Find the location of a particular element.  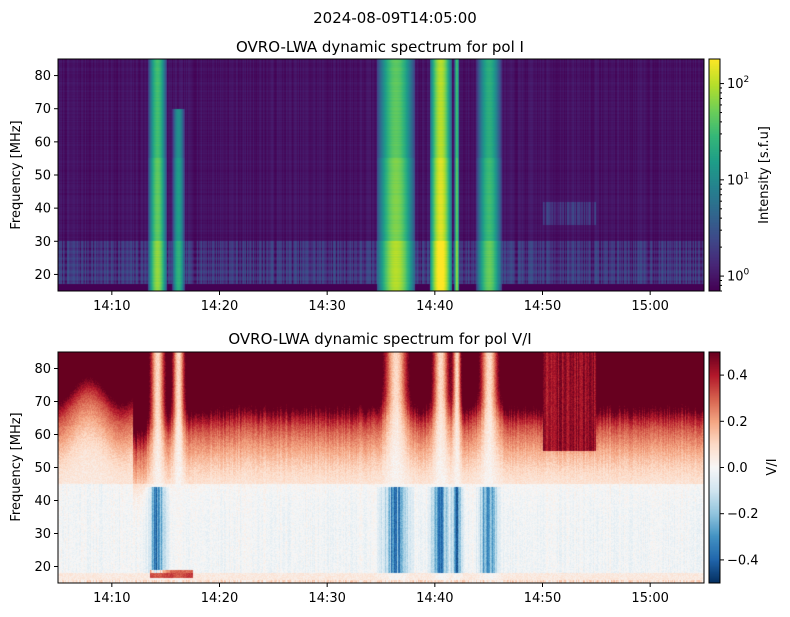

colorbar-tick-label: −0.2 is located at coordinates (743, 514).